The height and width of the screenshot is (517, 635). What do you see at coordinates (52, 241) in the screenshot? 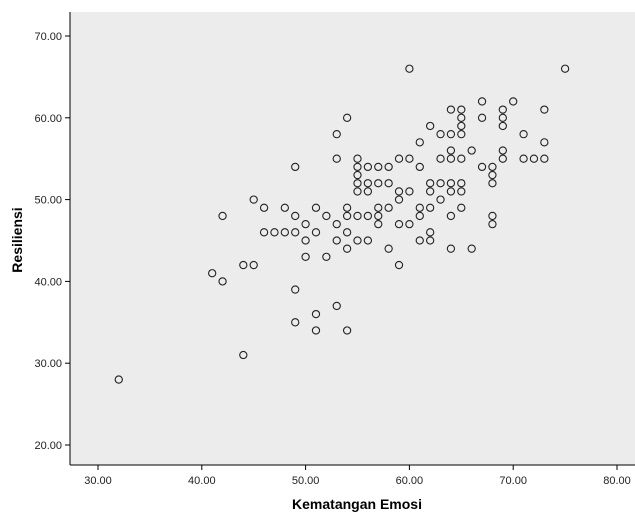
I see `y-axis-ticks: 20.00 30.00 40.00 50.00 60.00 70.00` at bounding box center [52, 241].